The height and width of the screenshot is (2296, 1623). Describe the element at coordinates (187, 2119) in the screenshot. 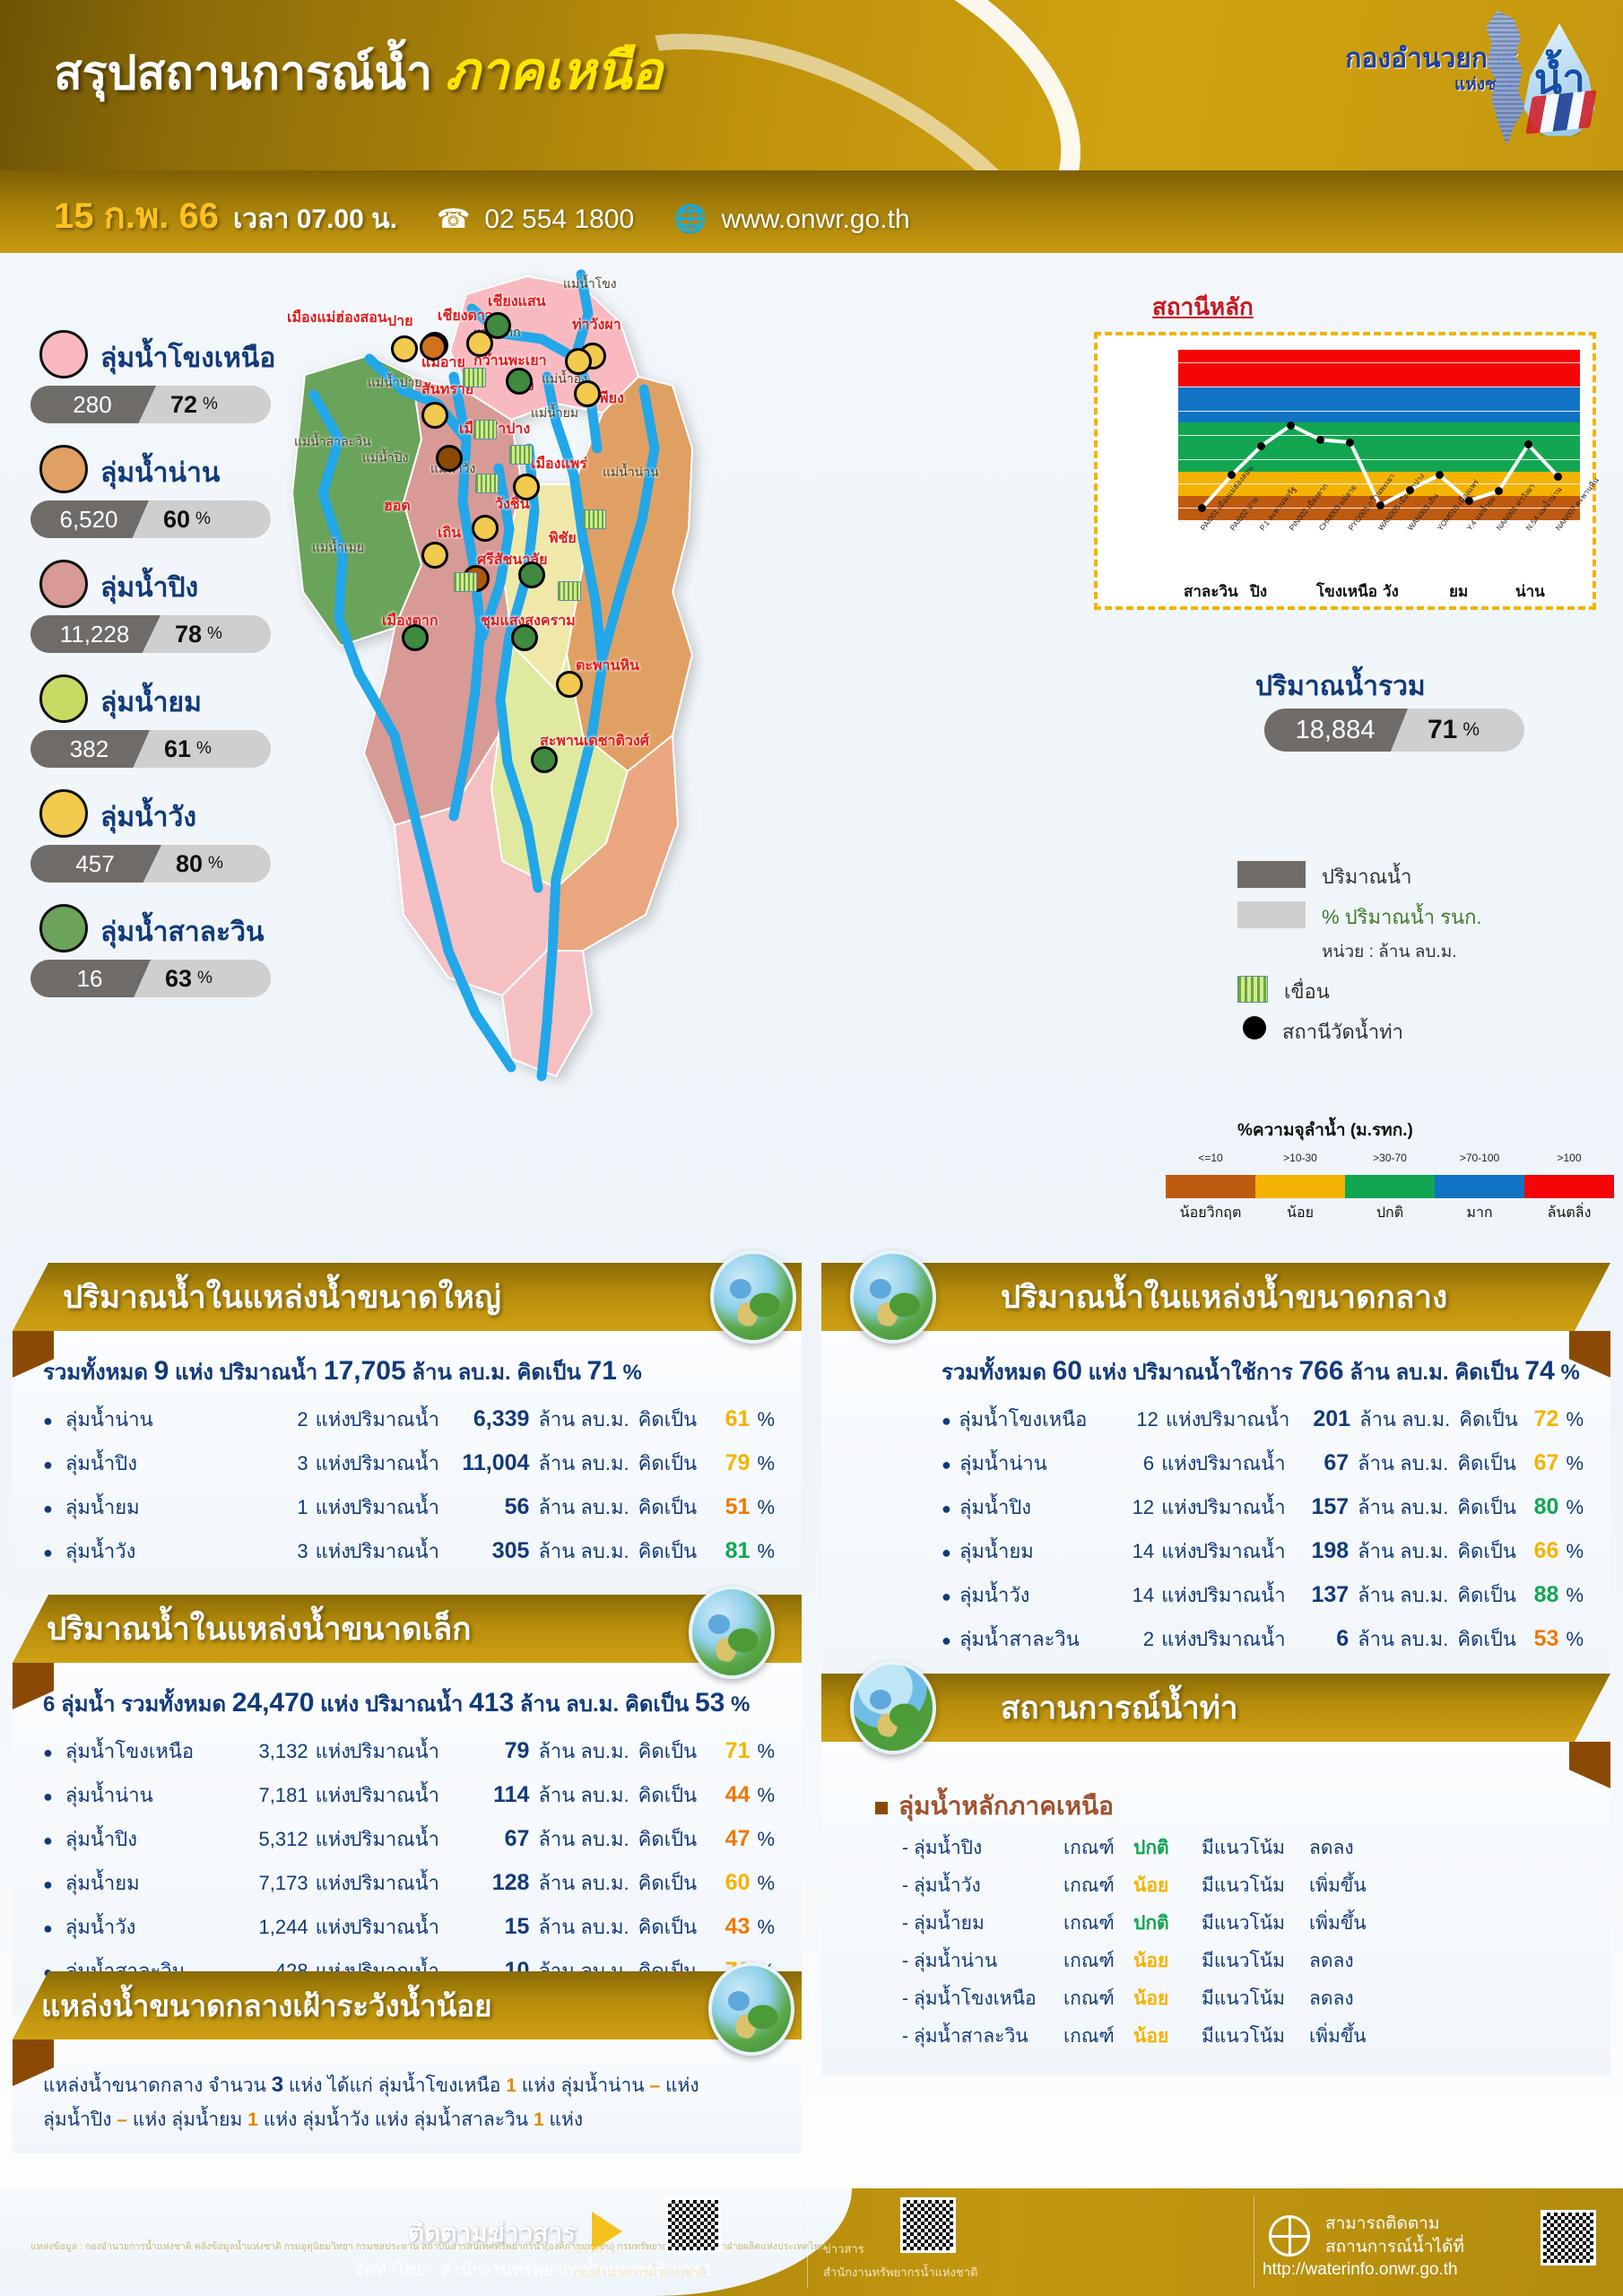

I see `watch-l2b: แห่ง ลุ่มน้ำยม` at that location.